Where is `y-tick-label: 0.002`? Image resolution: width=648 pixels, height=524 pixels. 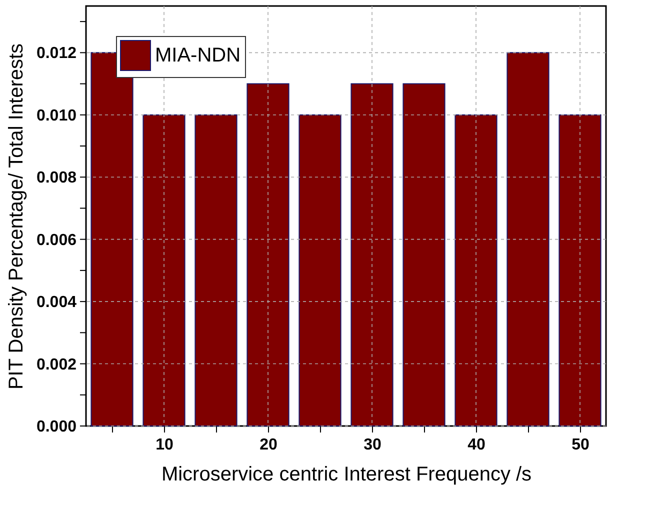 y-tick-label: 0.002 is located at coordinates (56, 365).